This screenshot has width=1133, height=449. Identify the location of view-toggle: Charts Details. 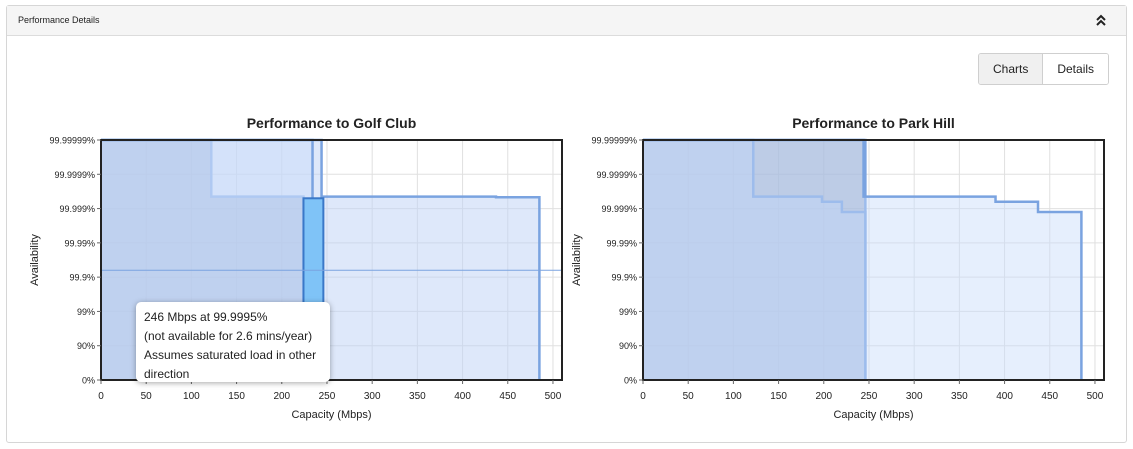
(1044, 69).